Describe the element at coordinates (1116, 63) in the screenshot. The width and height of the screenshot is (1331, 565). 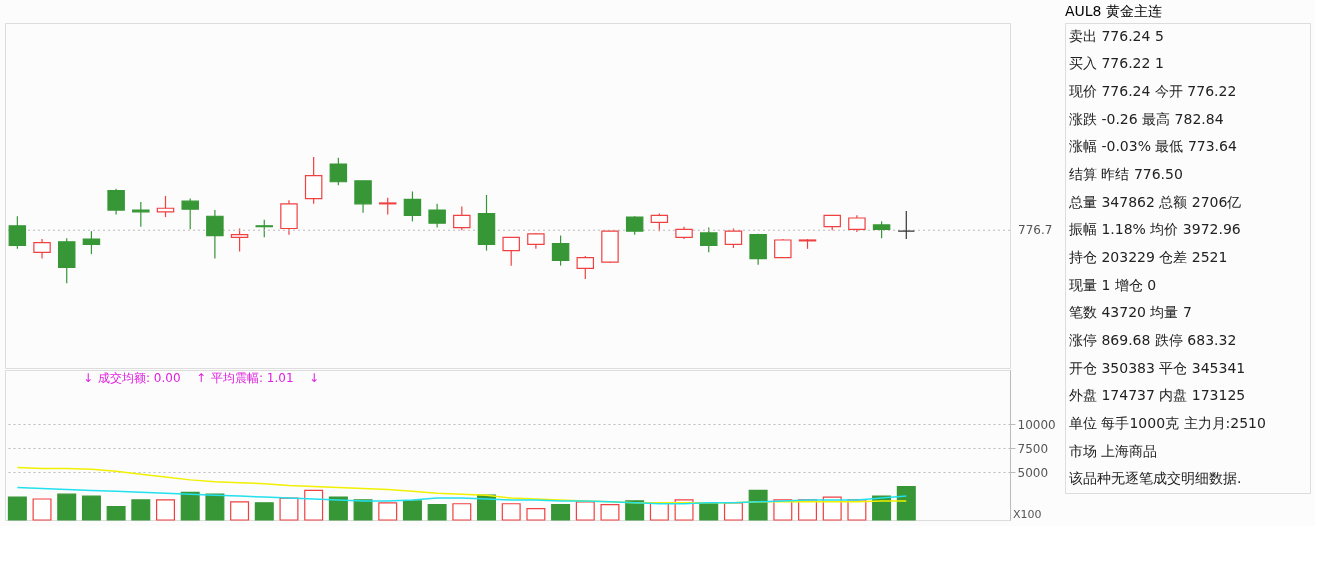
I see `text: 买入 776.22 1` at that location.